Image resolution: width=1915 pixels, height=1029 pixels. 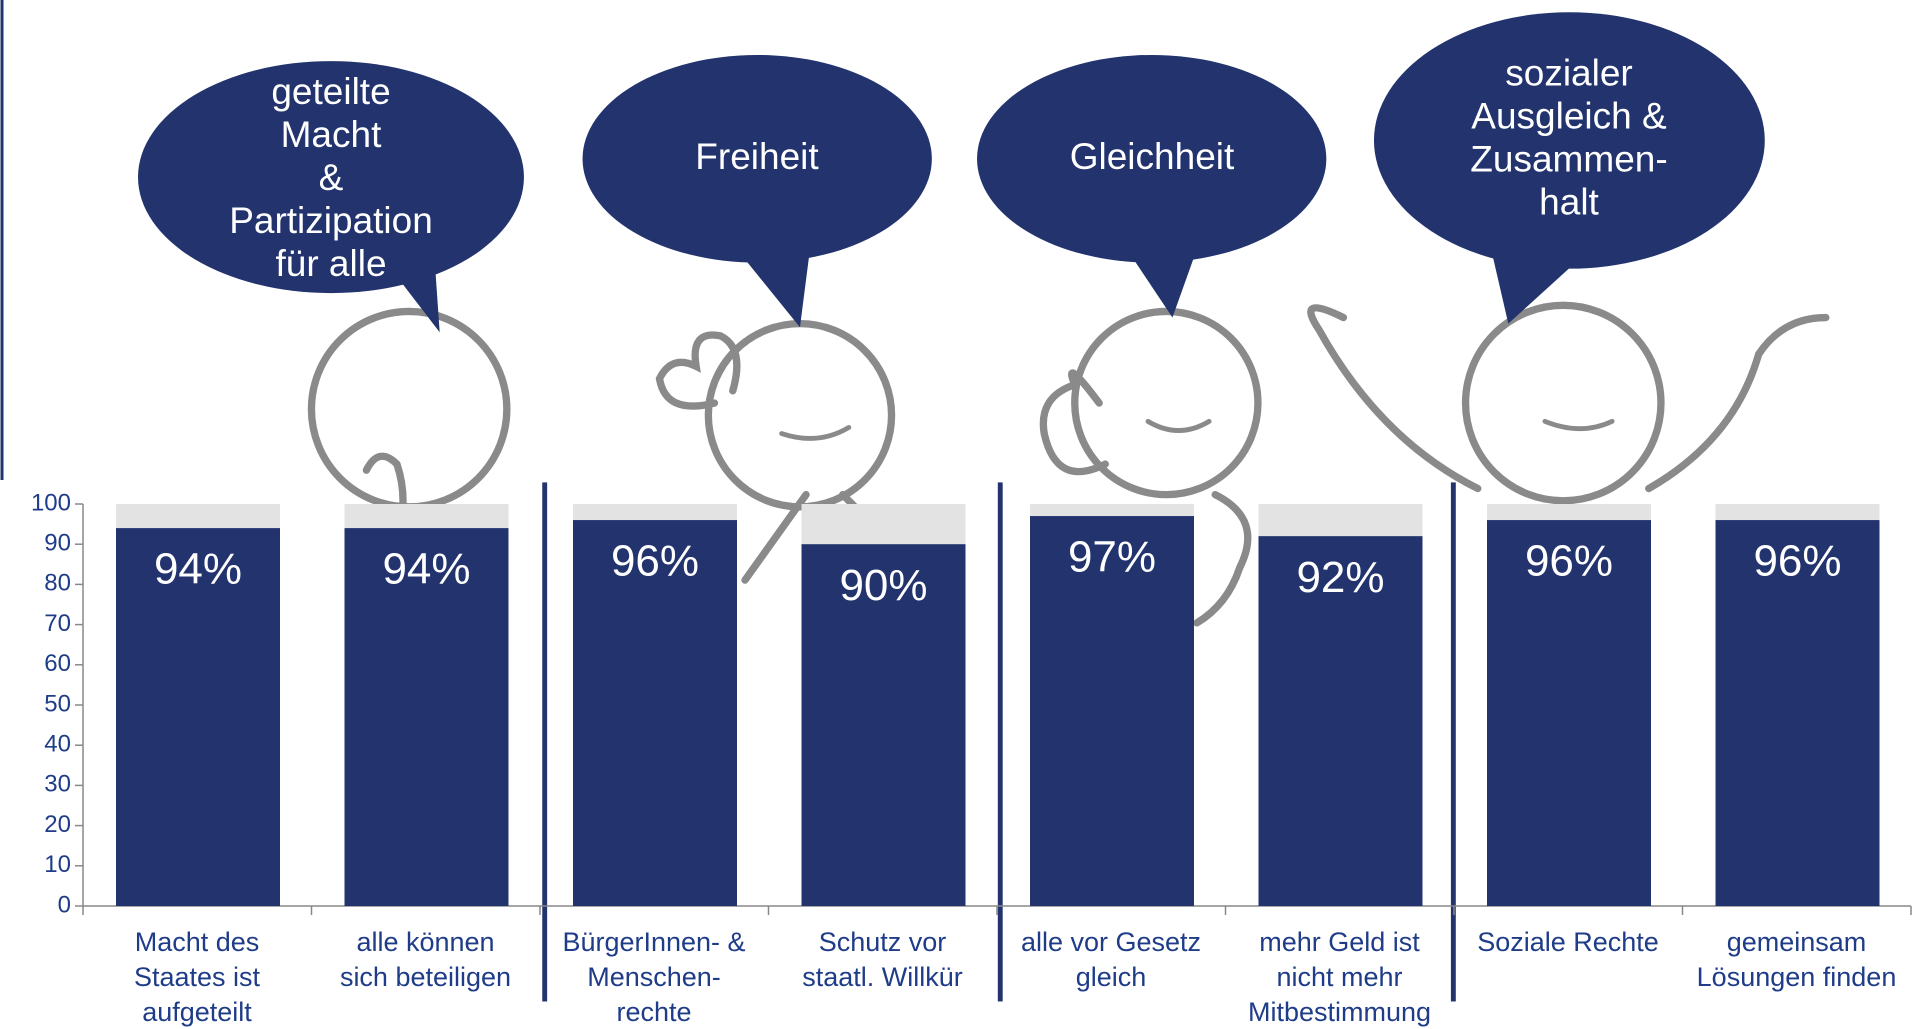 I want to click on y-tick-label: 50, so click(x=57, y=703).